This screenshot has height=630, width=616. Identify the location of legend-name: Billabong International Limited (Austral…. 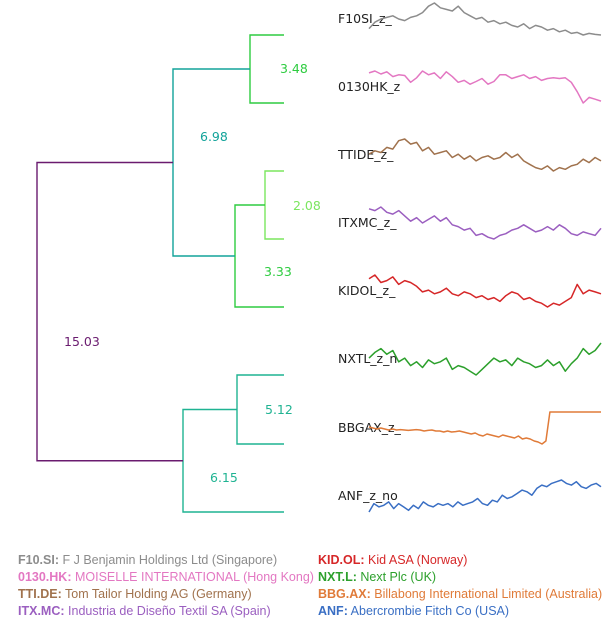
(488, 594).